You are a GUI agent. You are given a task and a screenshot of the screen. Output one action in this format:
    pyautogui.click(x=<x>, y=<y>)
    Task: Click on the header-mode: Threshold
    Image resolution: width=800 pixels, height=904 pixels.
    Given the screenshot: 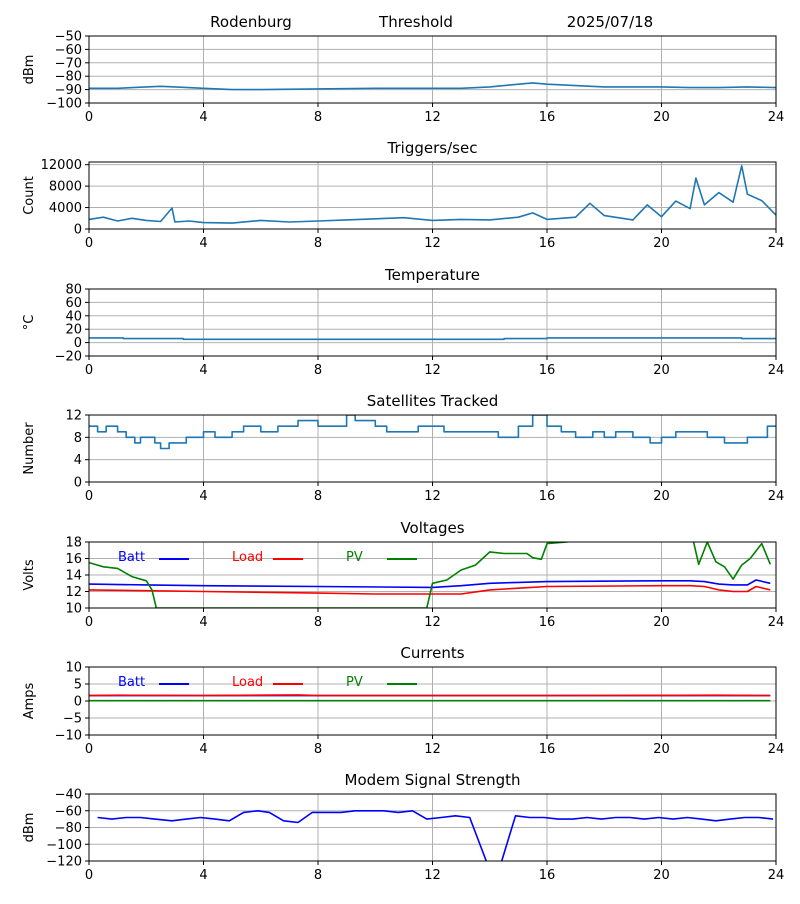 What is the action you would take?
    pyautogui.click(x=415, y=22)
    